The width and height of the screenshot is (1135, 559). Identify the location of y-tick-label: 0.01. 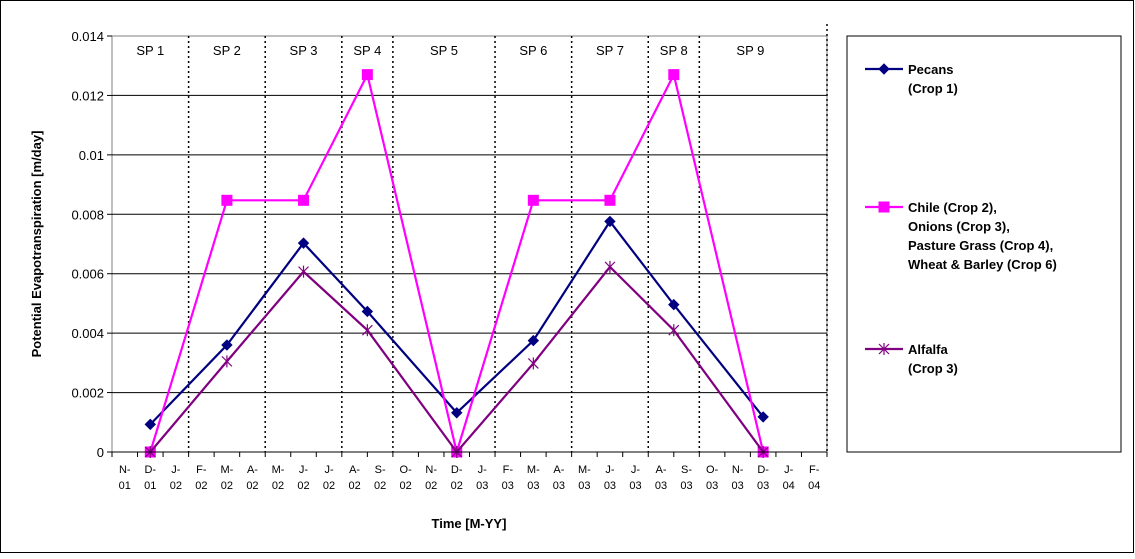
(91, 155).